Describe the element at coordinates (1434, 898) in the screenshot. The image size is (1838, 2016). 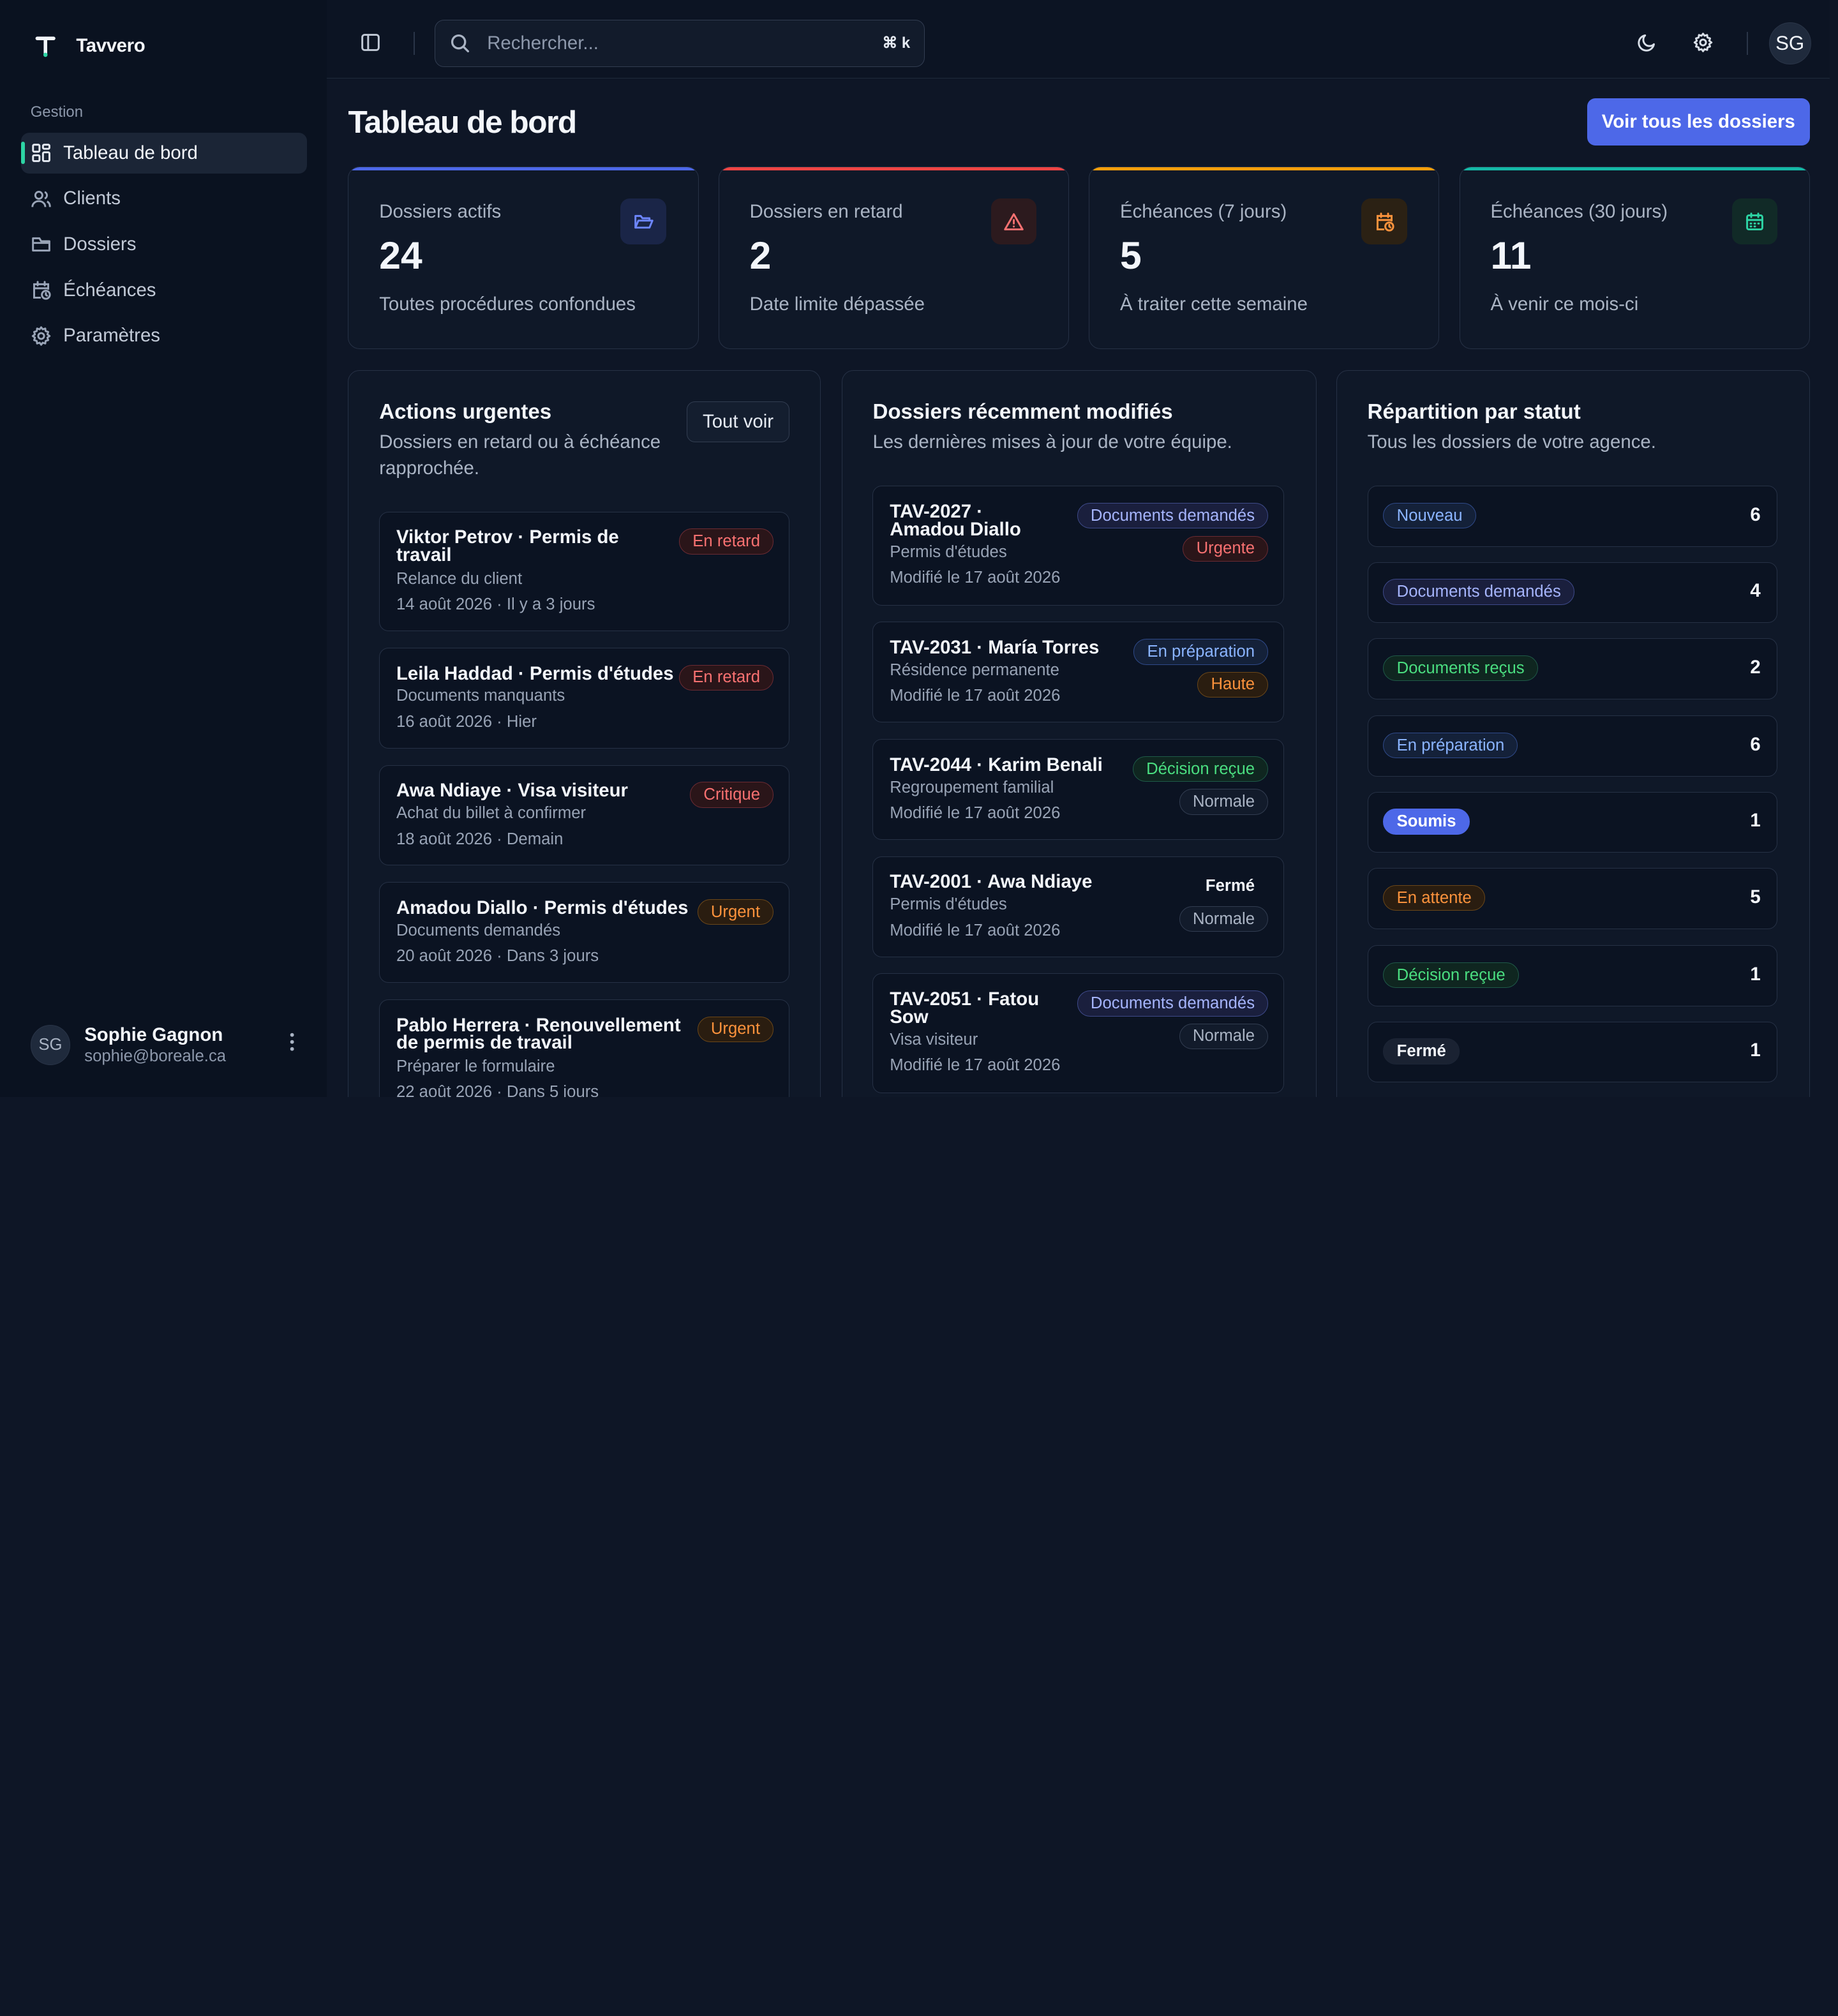
I see `status-badge: En attente` at that location.